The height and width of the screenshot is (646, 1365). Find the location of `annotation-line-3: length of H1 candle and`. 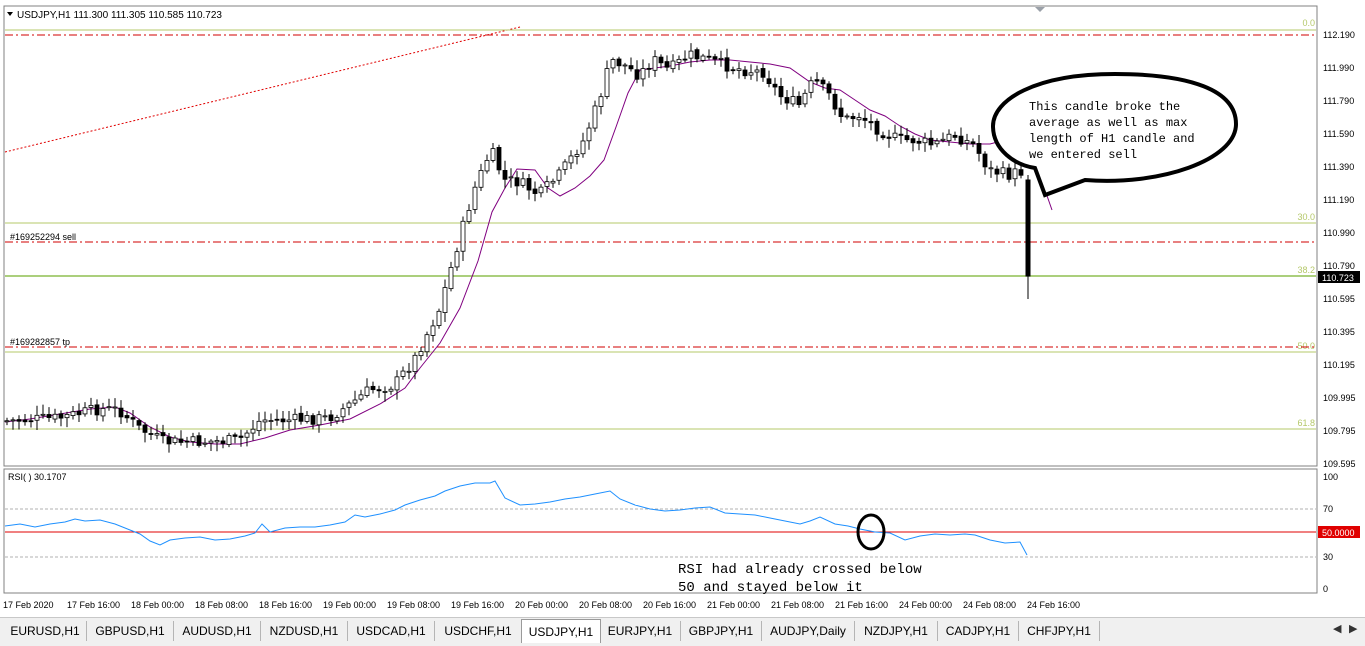

annotation-line-3: length of H1 candle and is located at coordinates (1112, 139).